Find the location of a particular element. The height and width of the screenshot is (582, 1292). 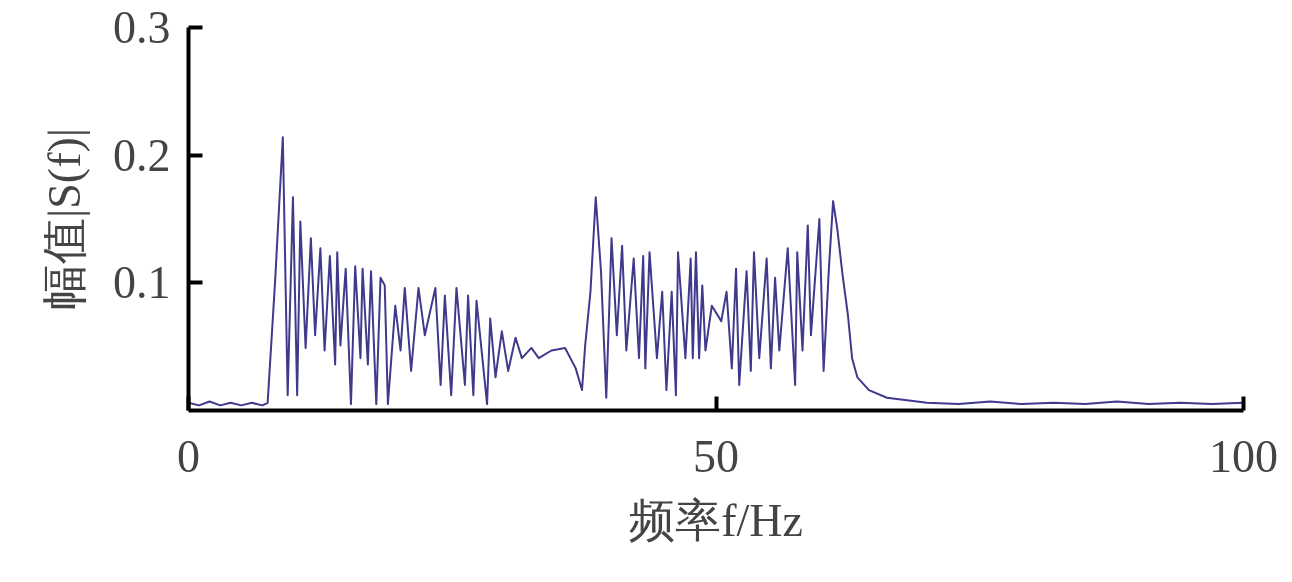

y-axis-title: 幅值|S(f)| is located at coordinates (64, 219).